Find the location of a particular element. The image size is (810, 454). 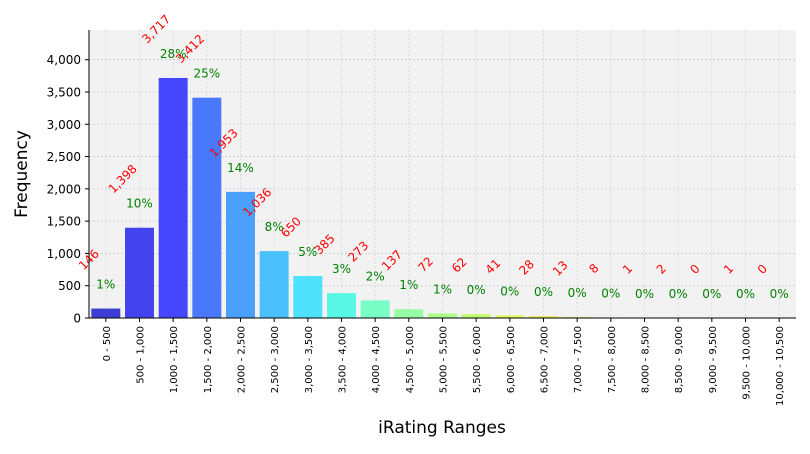

y-tick-label: 500 is located at coordinates (69, 286).